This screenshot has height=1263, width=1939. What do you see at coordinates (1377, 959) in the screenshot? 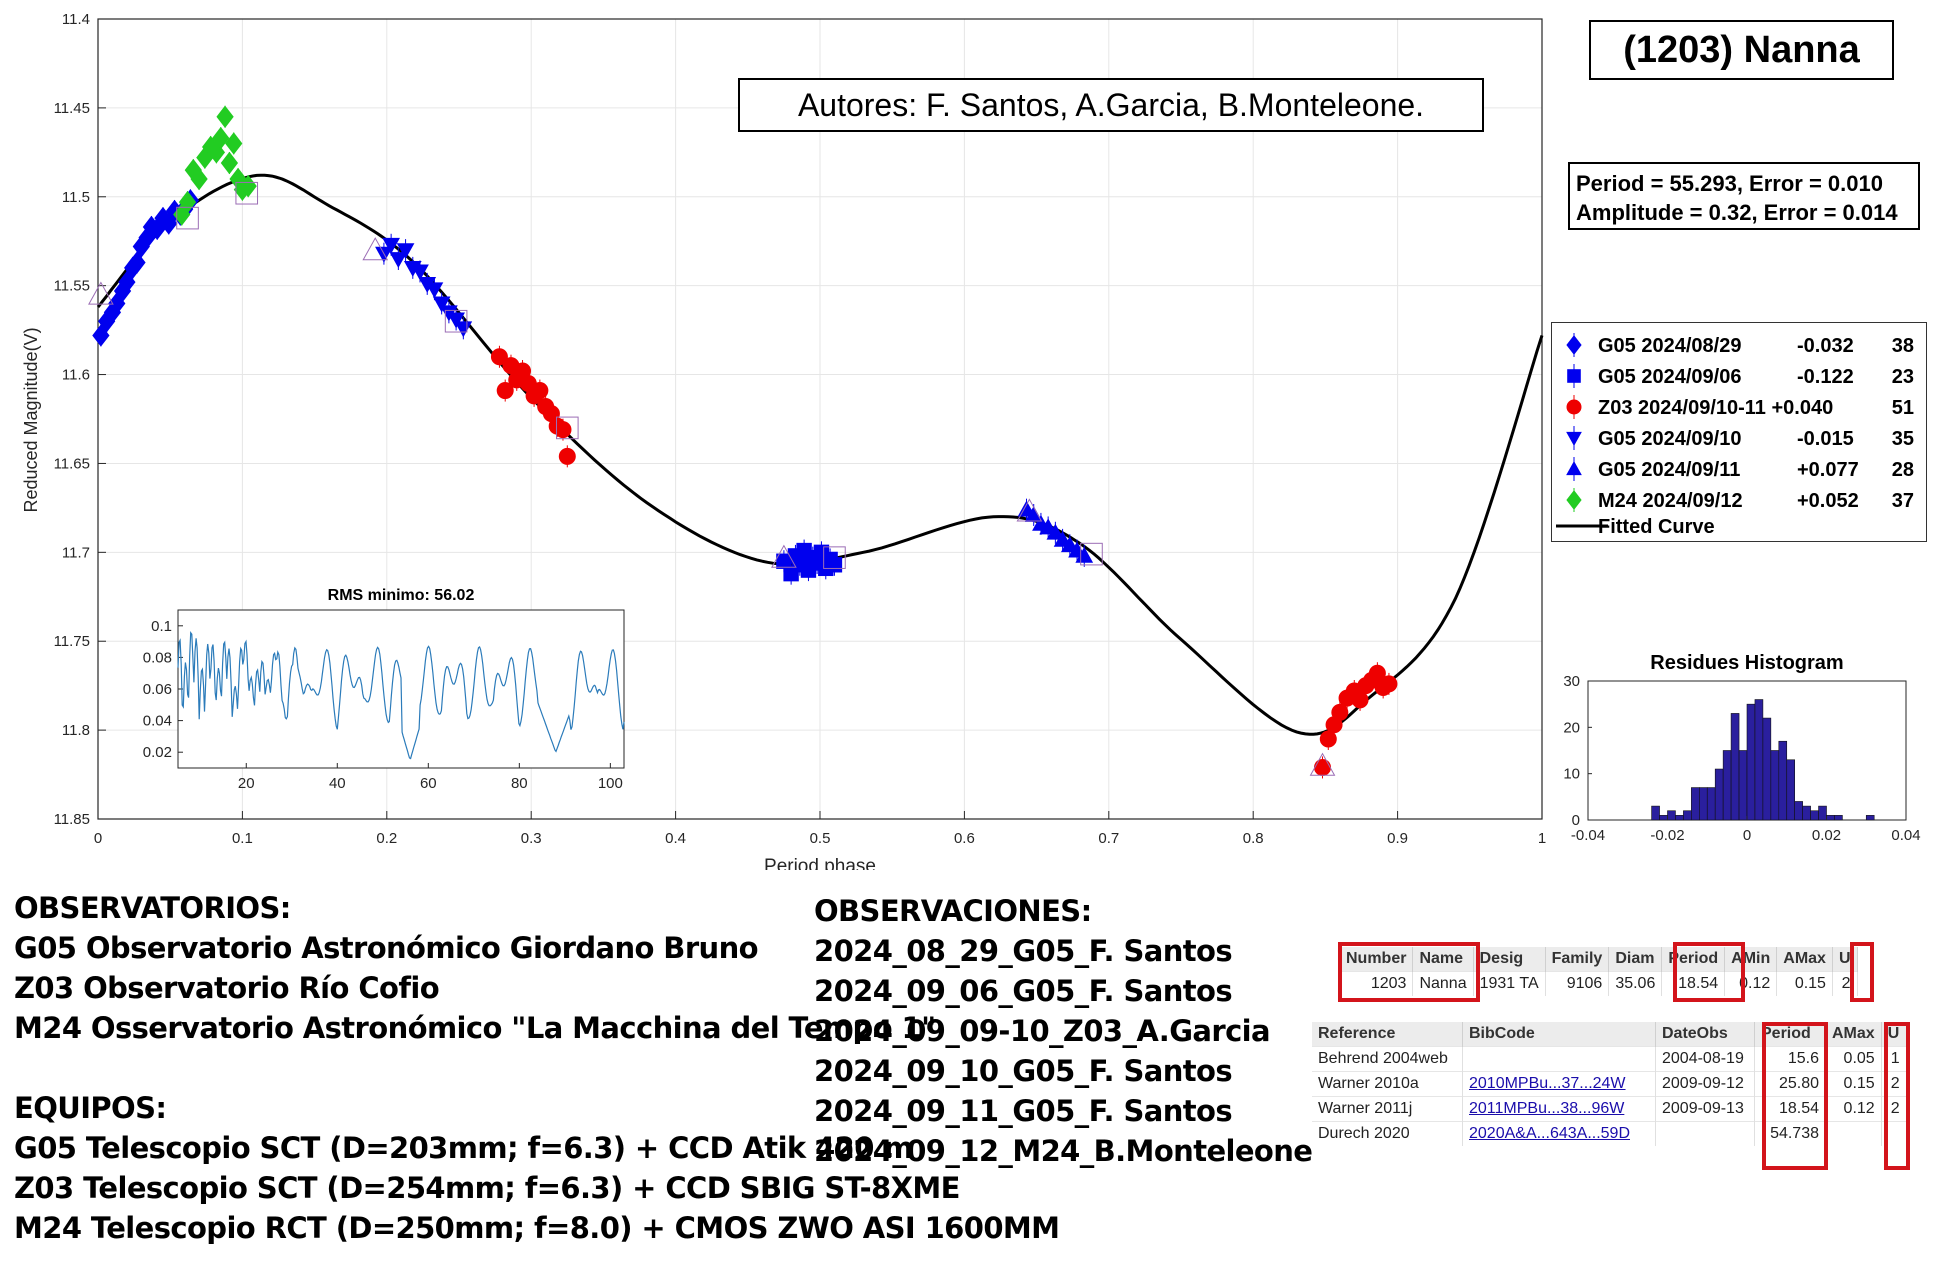
I see `col-header: Number` at bounding box center [1377, 959].